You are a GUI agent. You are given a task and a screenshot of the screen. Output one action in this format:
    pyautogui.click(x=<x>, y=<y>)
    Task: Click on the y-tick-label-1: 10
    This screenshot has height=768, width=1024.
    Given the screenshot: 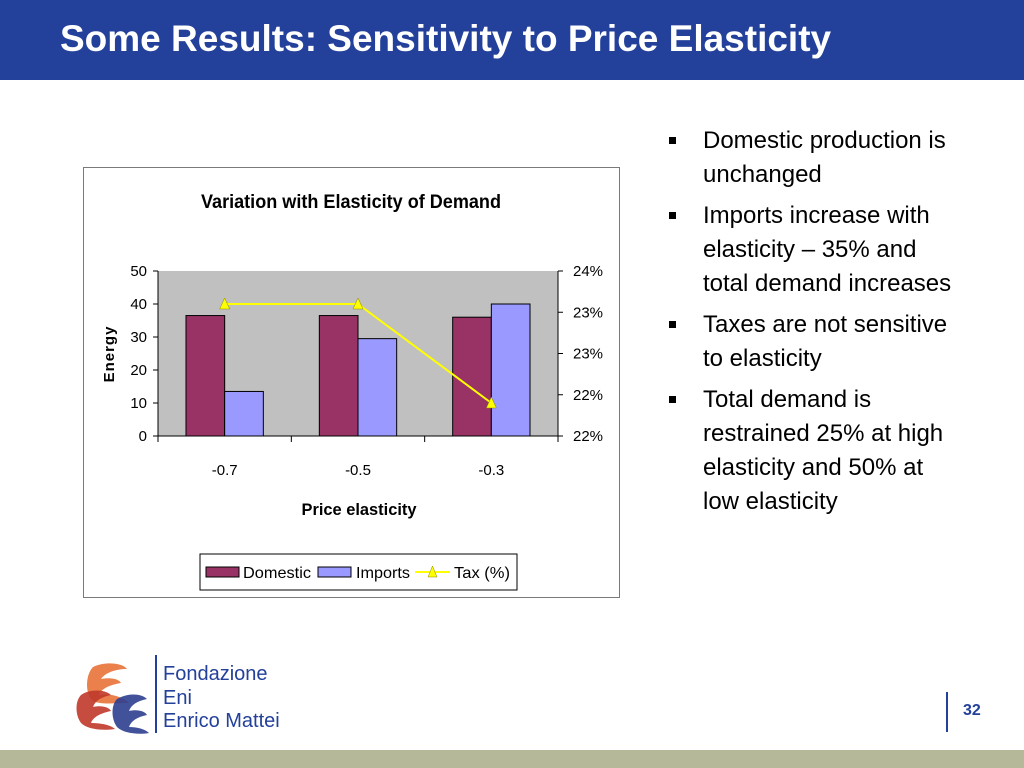 What is the action you would take?
    pyautogui.click(x=138, y=403)
    